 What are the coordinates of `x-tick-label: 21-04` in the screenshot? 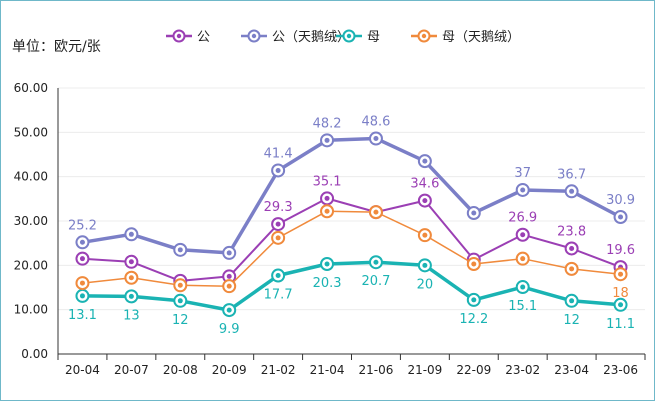 It's located at (327, 370).